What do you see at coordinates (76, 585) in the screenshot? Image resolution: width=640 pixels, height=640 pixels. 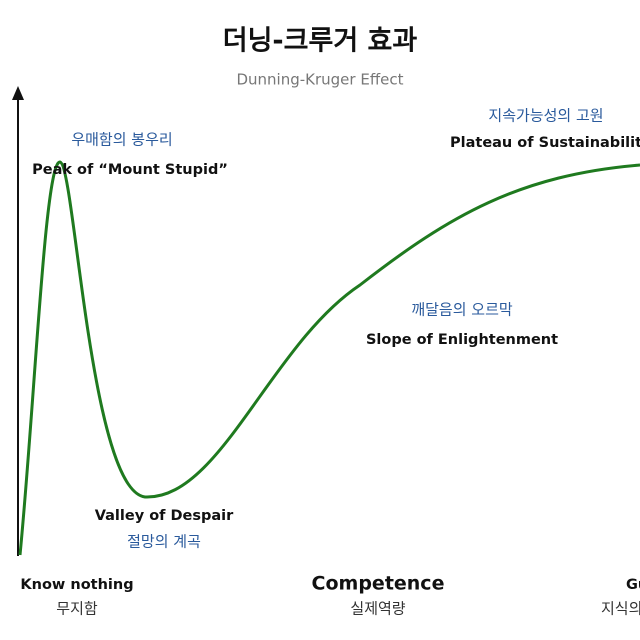 I see `x-left-label-en: Know nothing` at bounding box center [76, 585].